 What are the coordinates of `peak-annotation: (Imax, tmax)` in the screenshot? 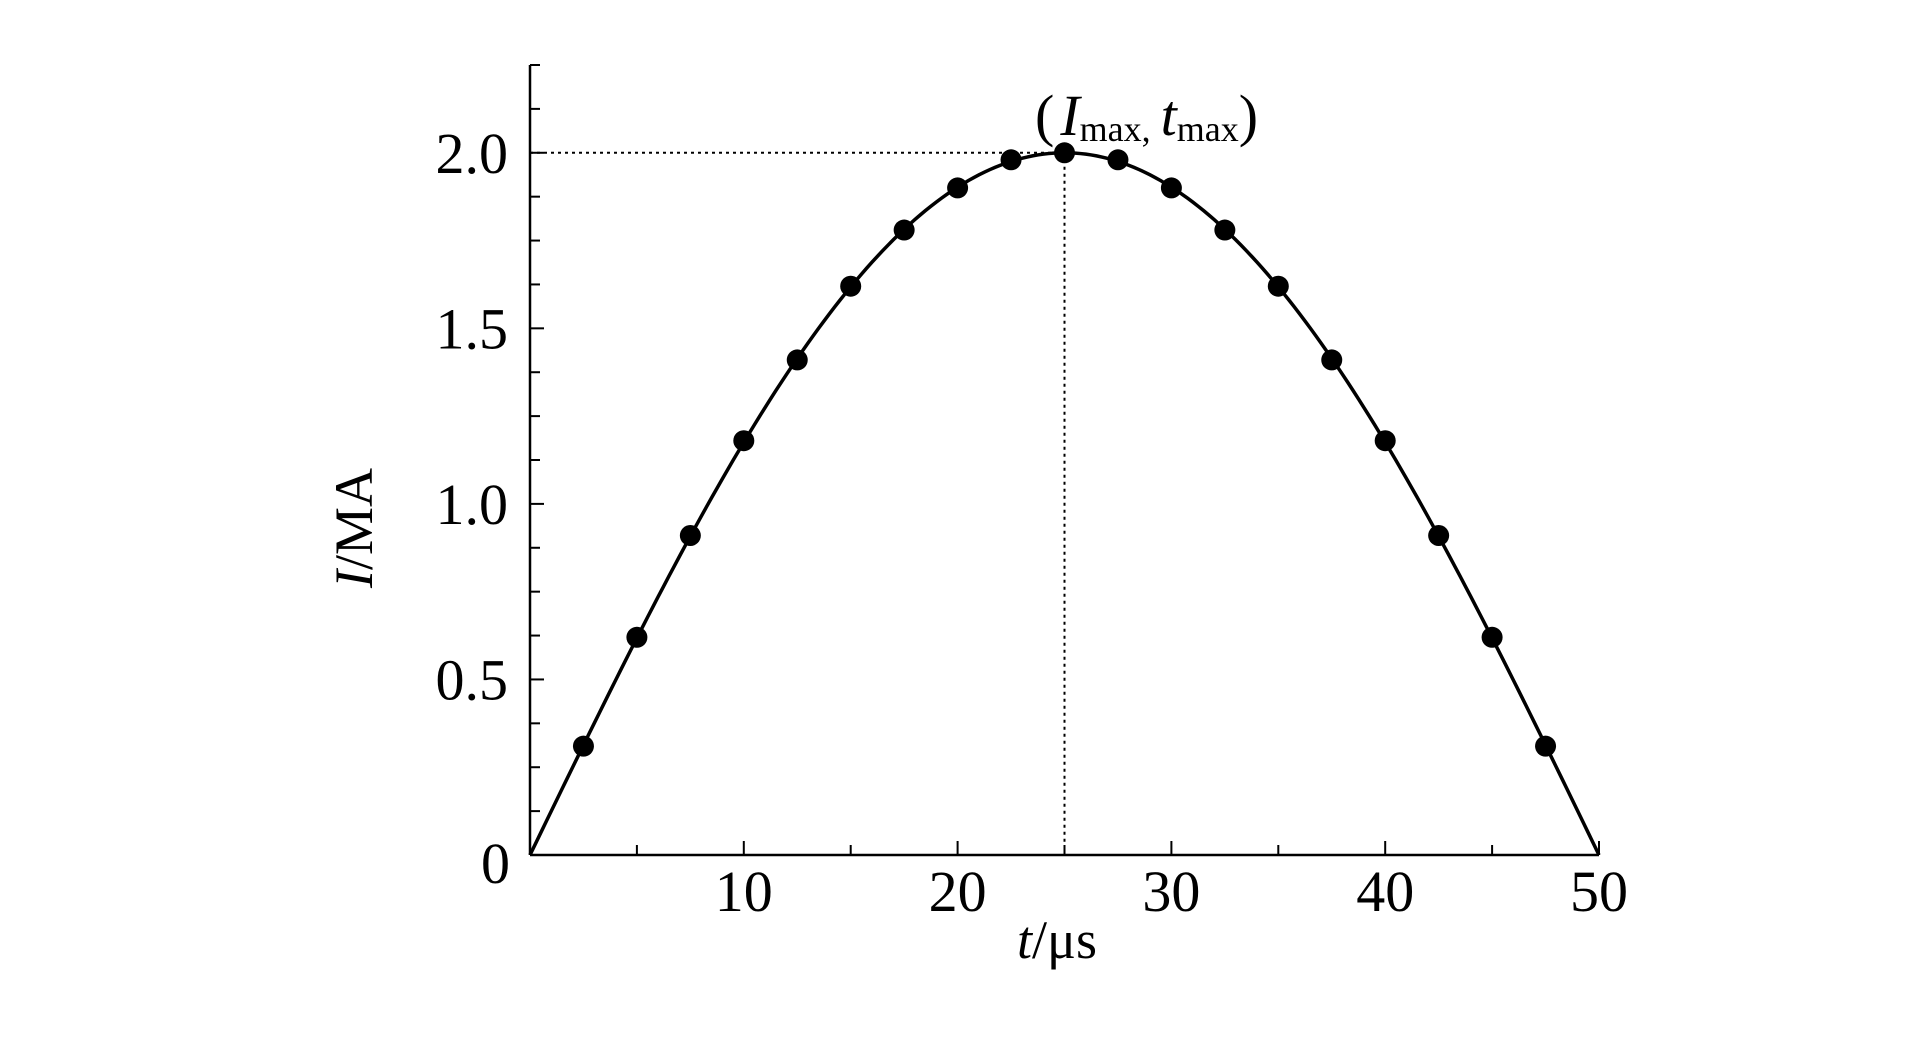 It's located at (1146, 116).